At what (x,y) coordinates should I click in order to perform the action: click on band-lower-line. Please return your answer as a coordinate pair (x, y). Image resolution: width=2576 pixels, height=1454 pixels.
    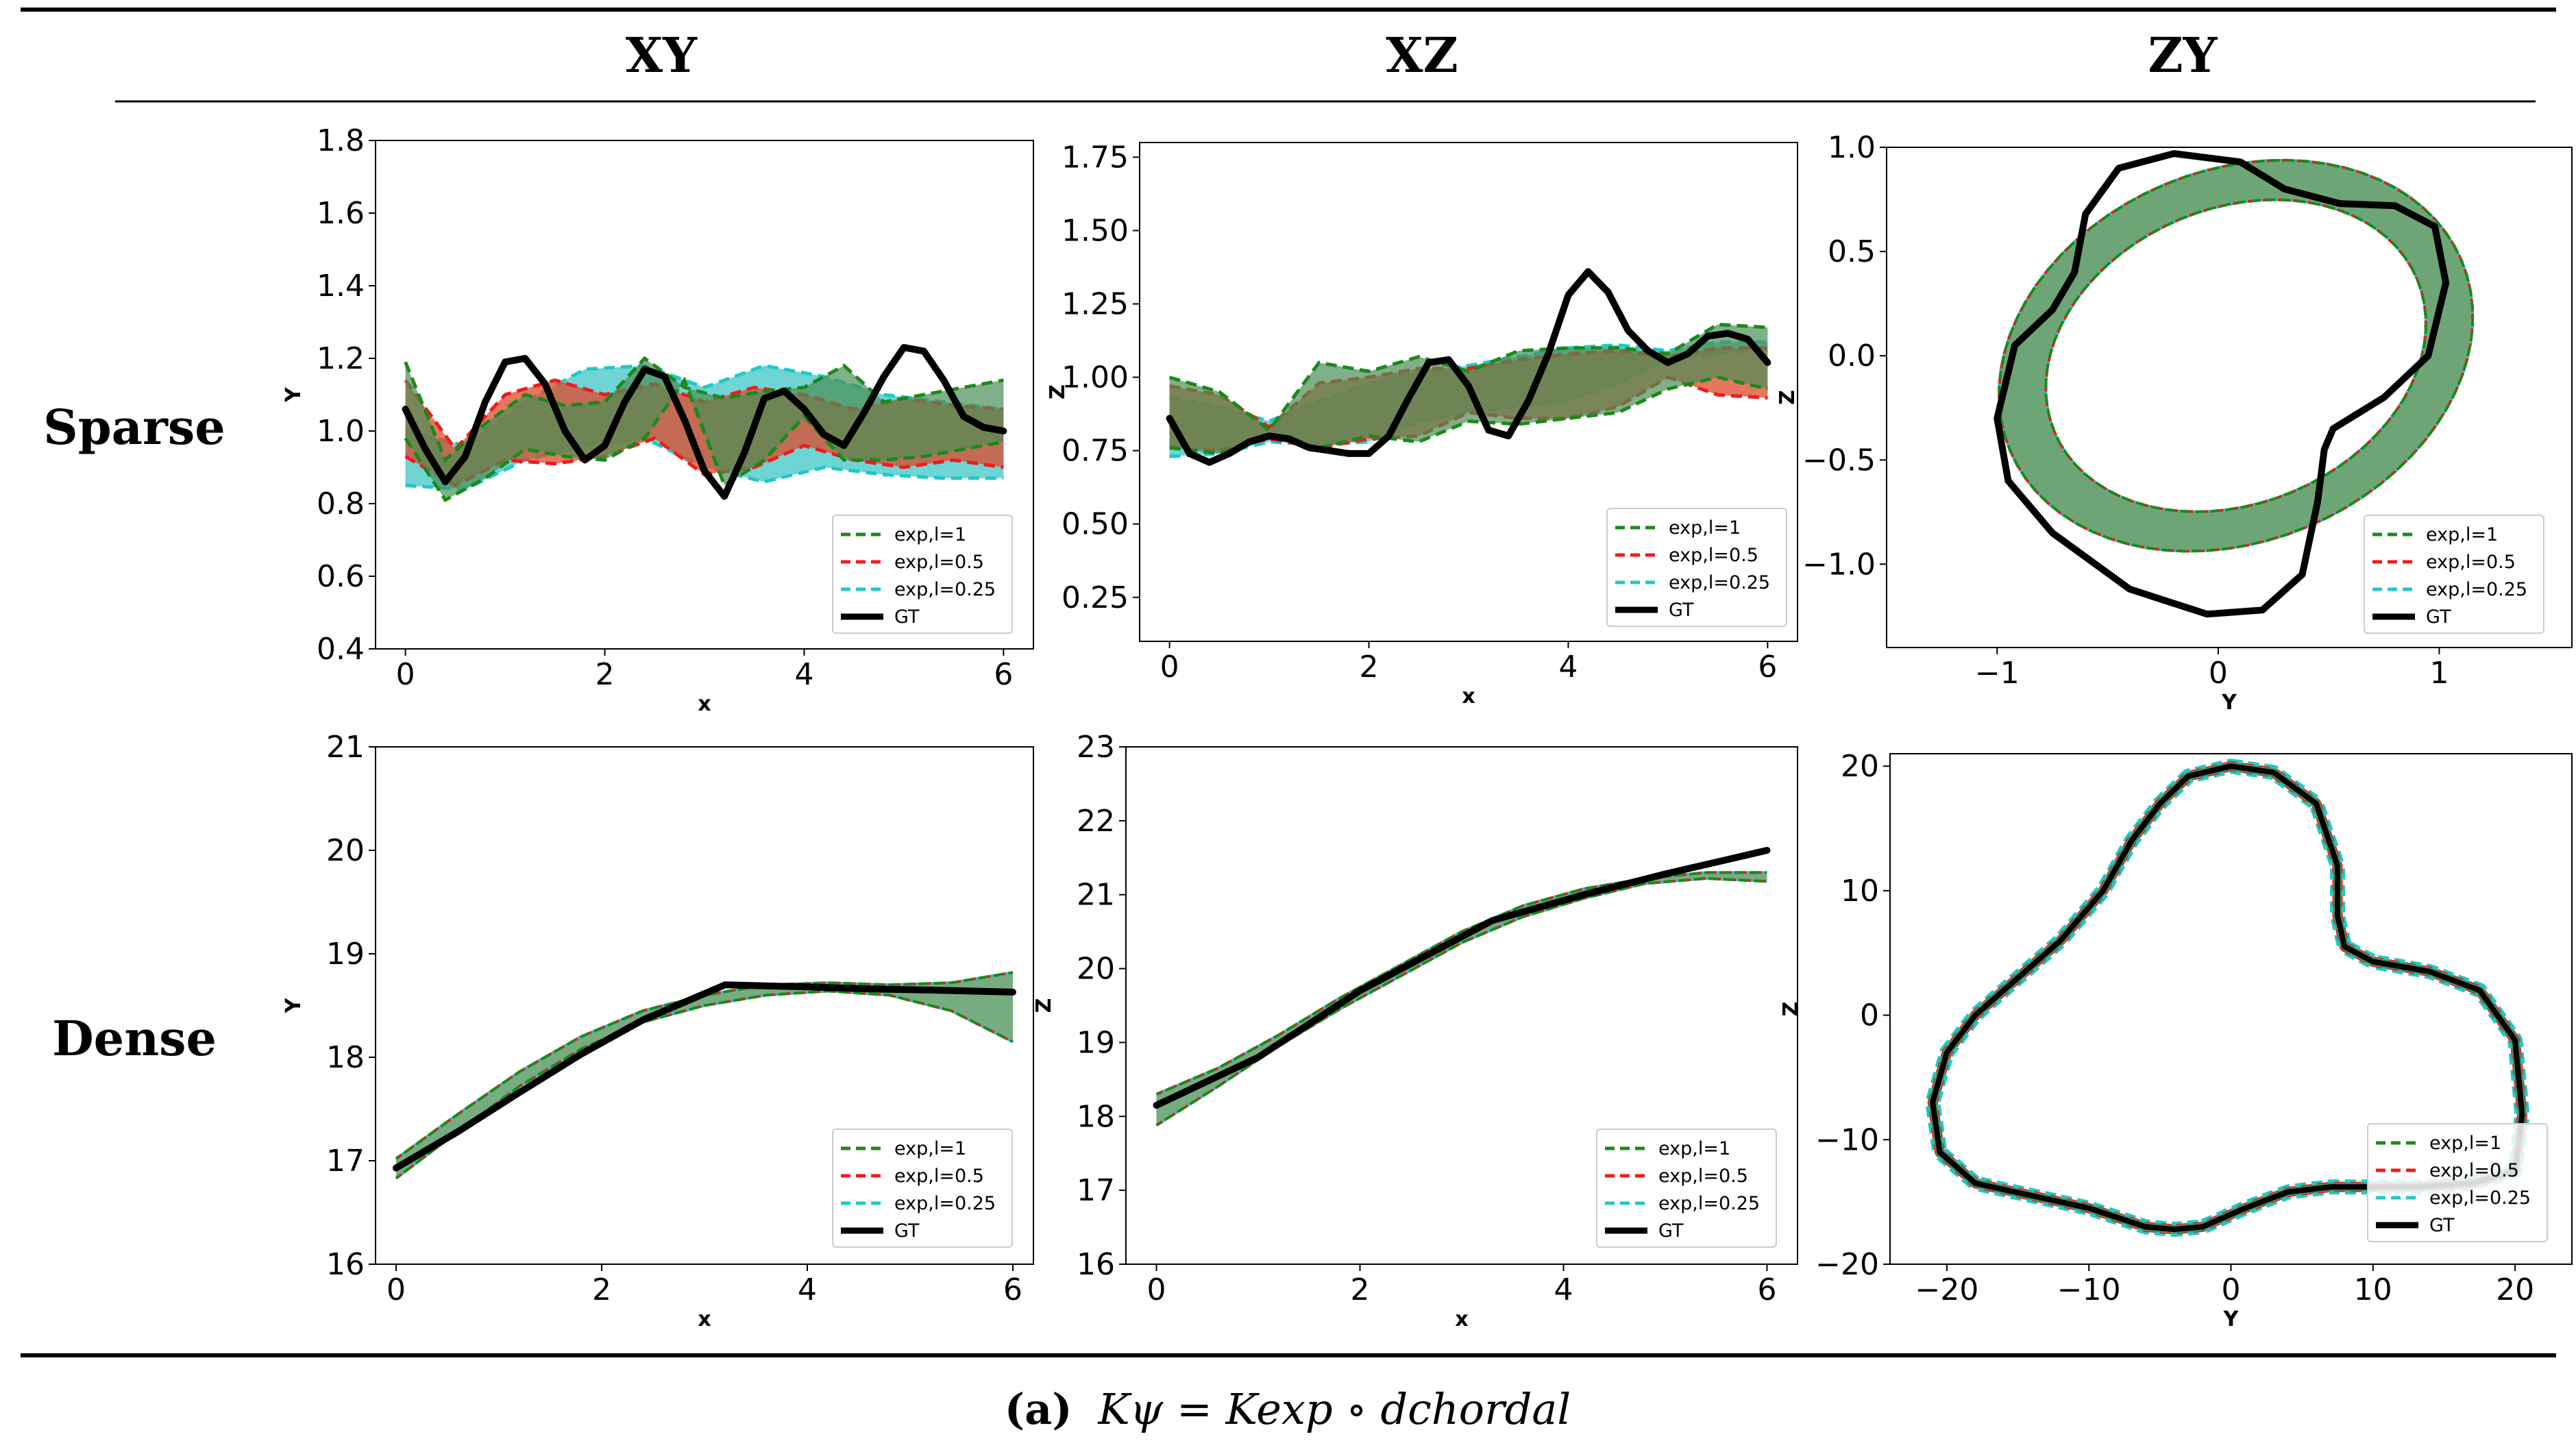
    Looking at the image, I should click on (705, 1084).